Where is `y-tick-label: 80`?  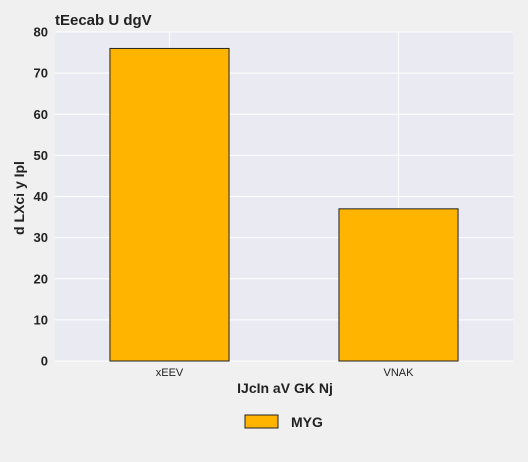 y-tick-label: 80 is located at coordinates (41, 32).